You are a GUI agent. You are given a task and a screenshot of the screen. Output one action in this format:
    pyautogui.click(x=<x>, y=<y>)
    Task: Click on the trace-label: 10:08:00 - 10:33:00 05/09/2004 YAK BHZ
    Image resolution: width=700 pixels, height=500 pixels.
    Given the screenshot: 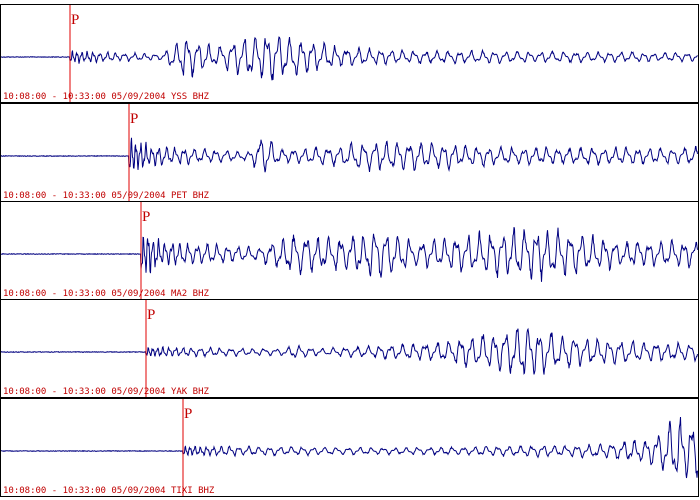 What is the action you would take?
    pyautogui.click(x=106, y=392)
    